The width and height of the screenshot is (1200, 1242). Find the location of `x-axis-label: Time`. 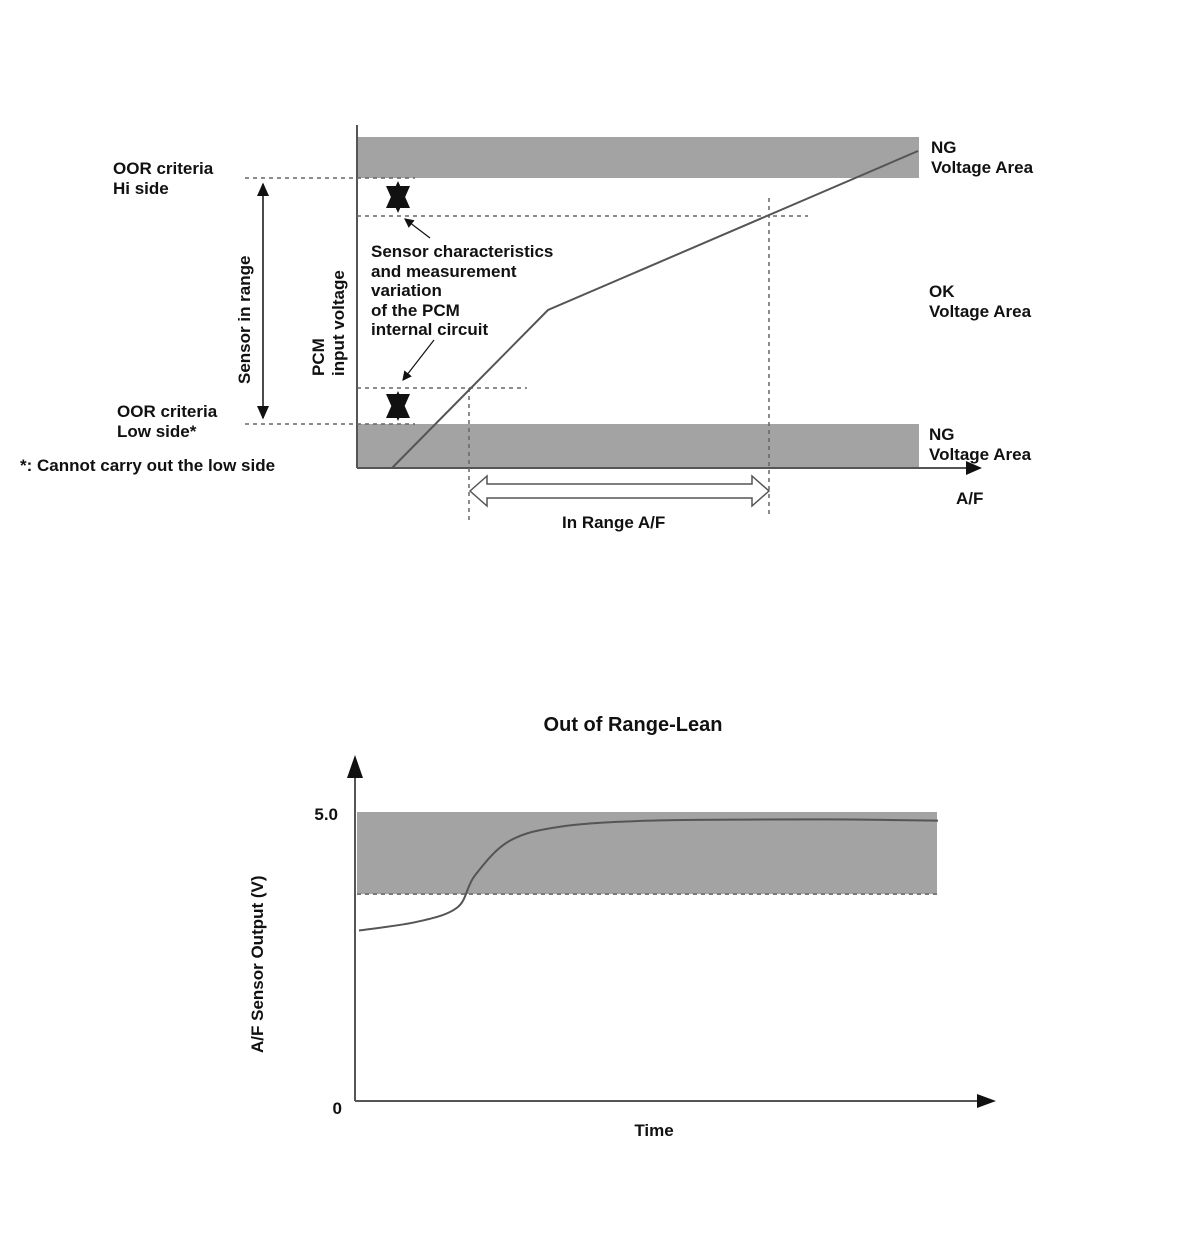

x-axis-label: Time is located at coordinates (653, 1130).